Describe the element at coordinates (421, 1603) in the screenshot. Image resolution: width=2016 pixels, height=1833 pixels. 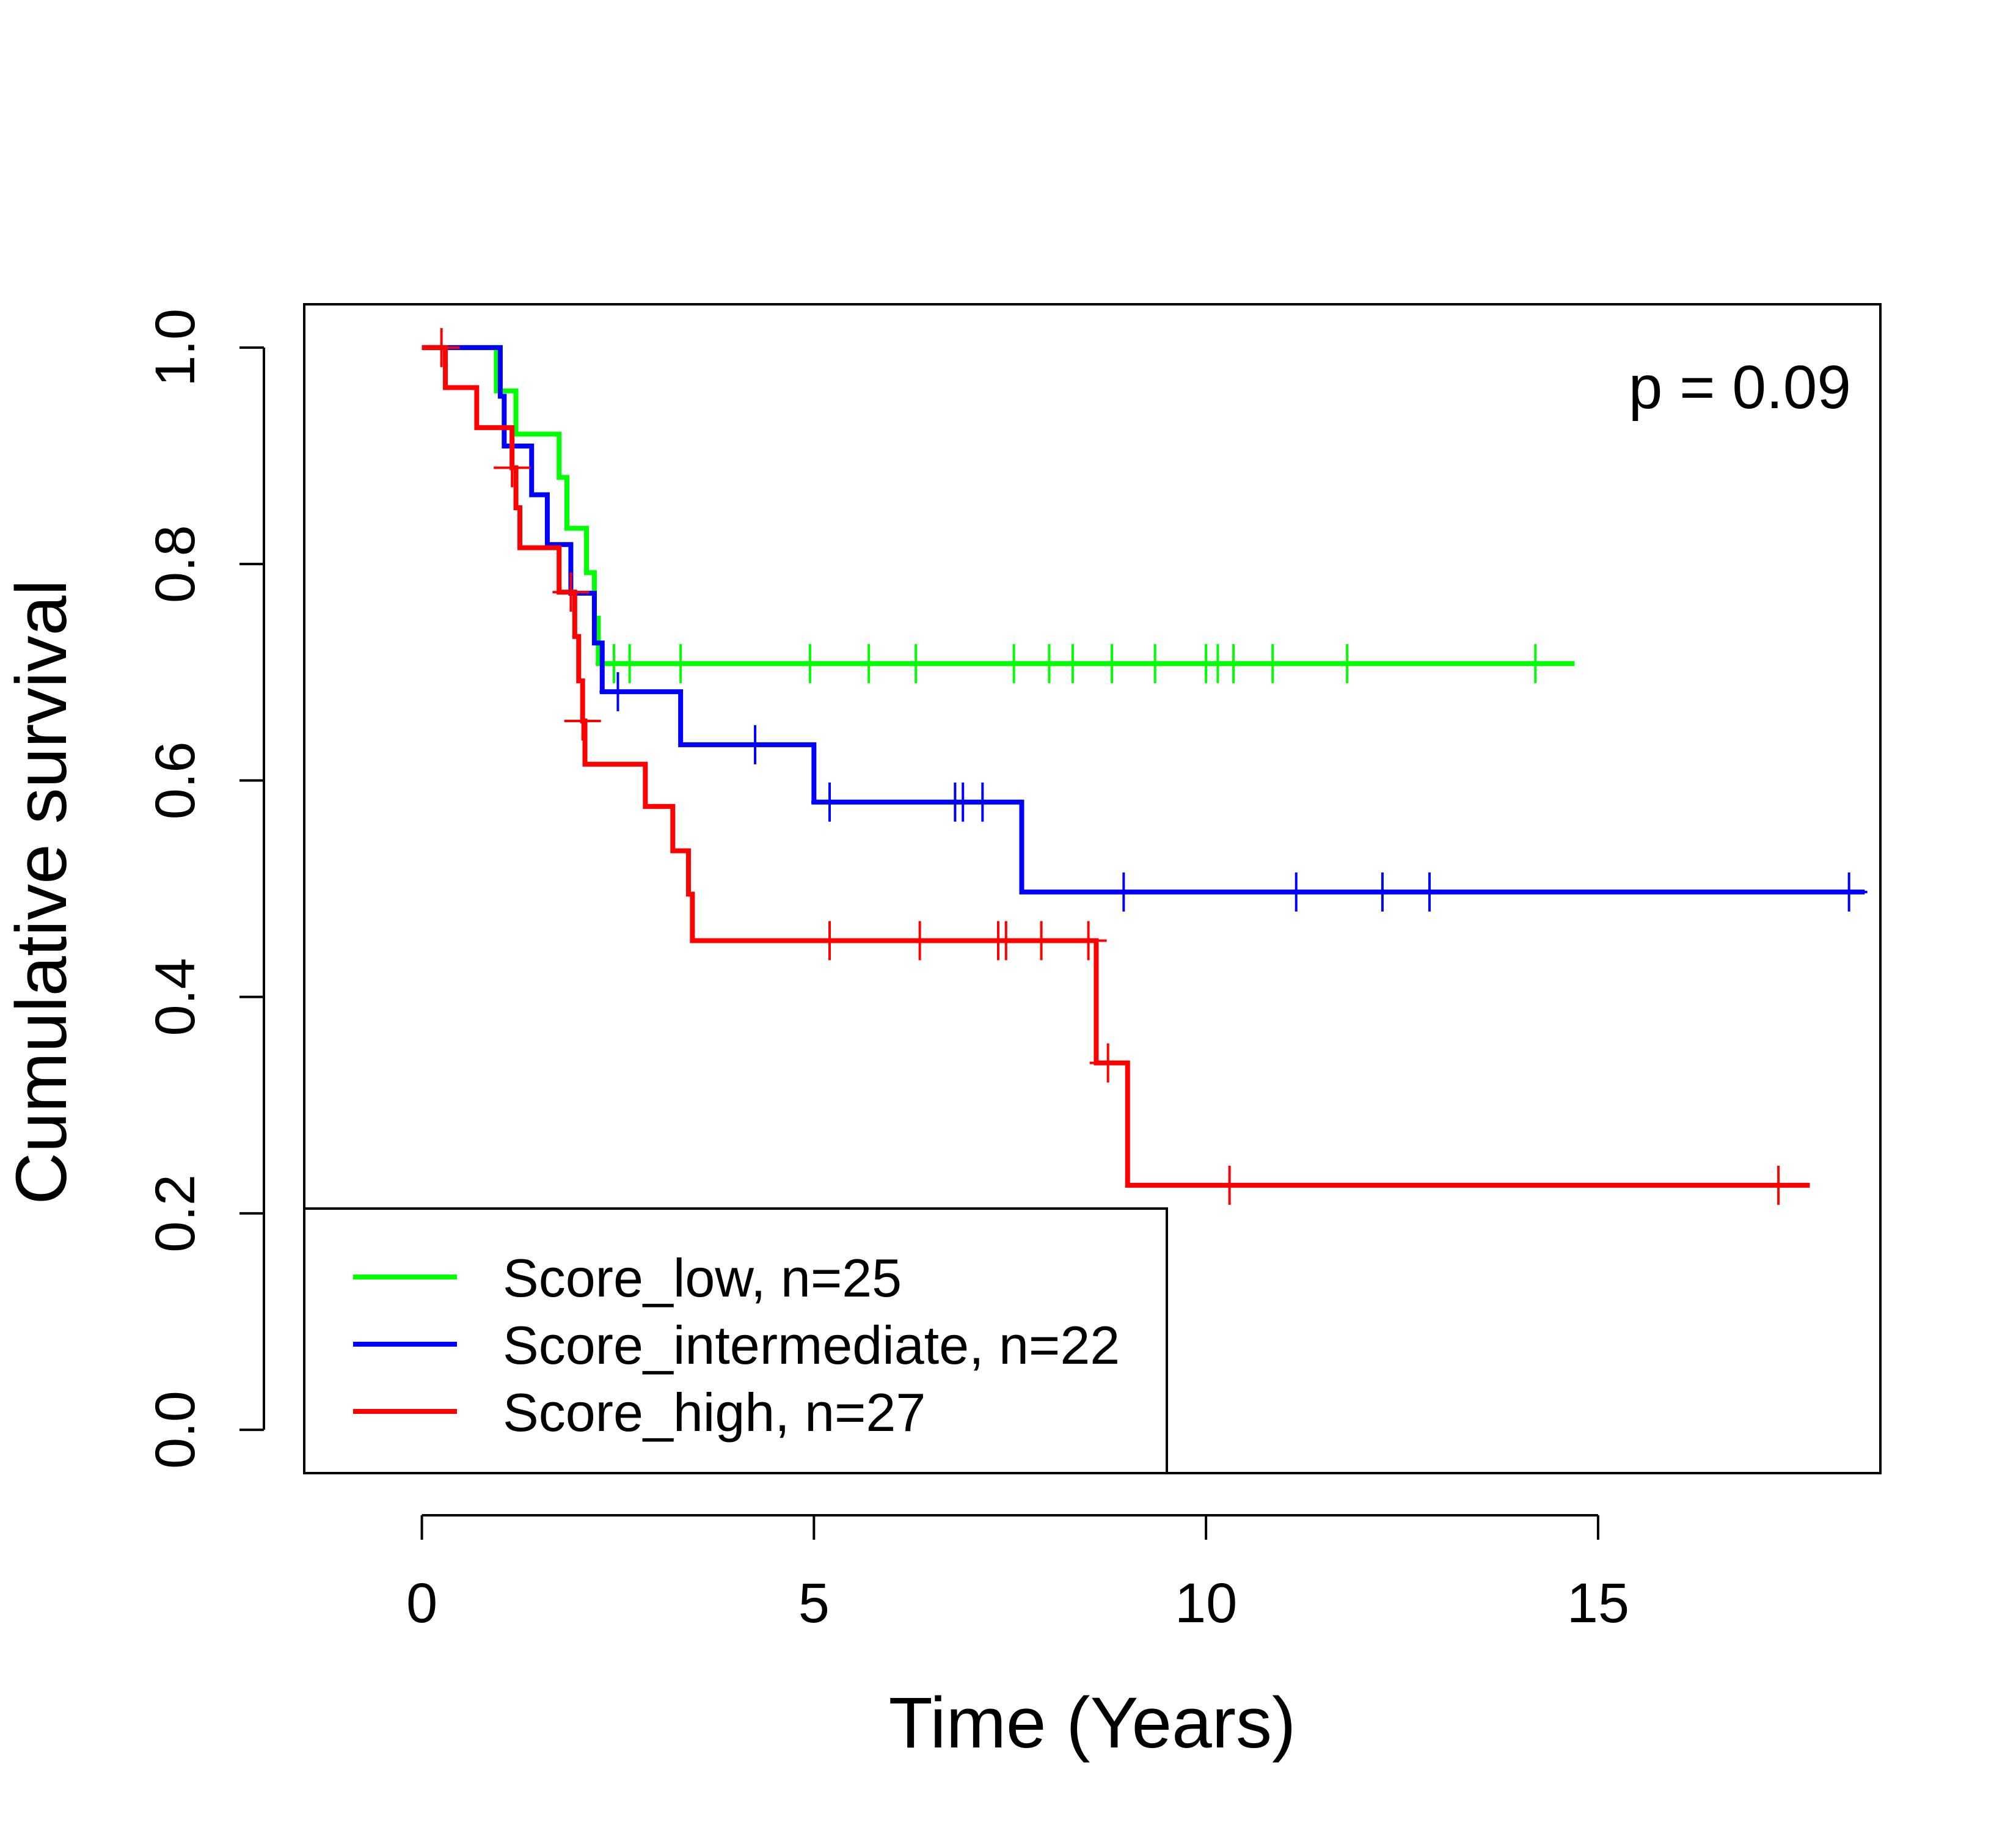
I see `x-tick-label: 0` at that location.